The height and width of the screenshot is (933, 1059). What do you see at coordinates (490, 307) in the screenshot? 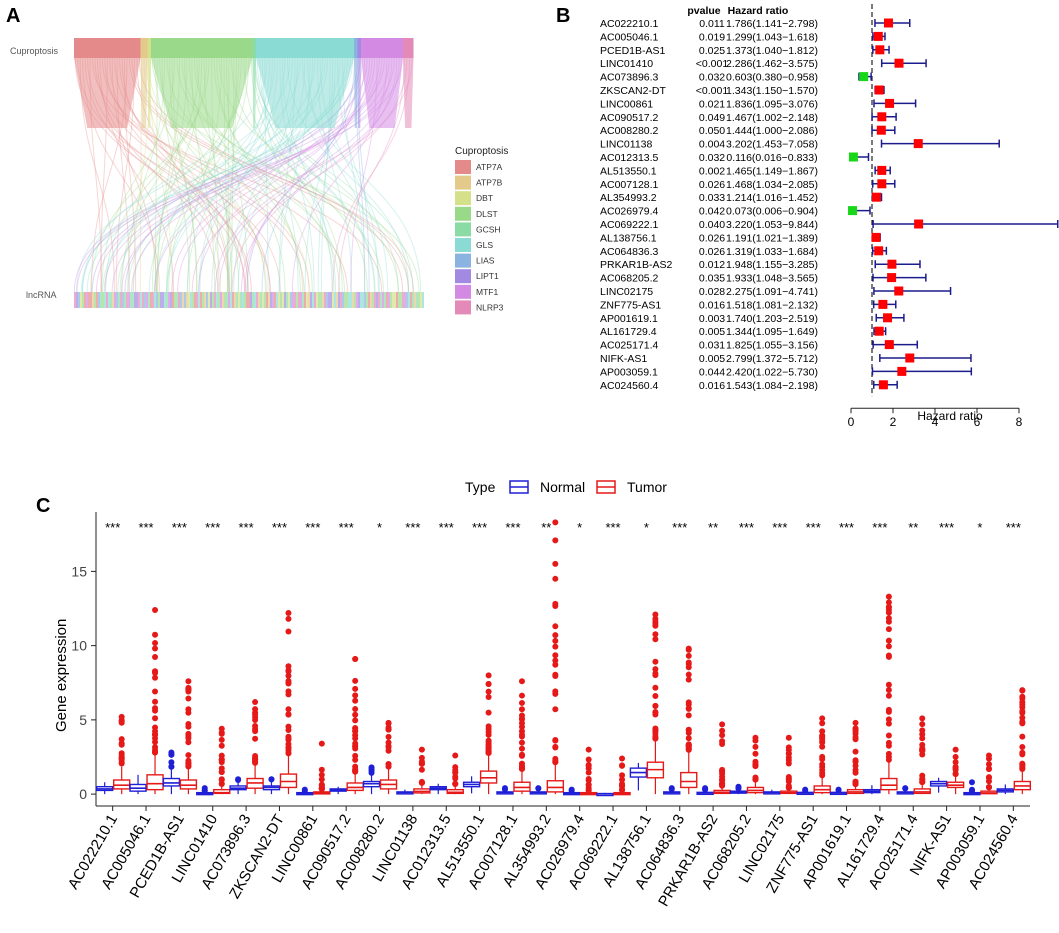
I see `legend-label-nlrp3: NLRP3` at bounding box center [490, 307].